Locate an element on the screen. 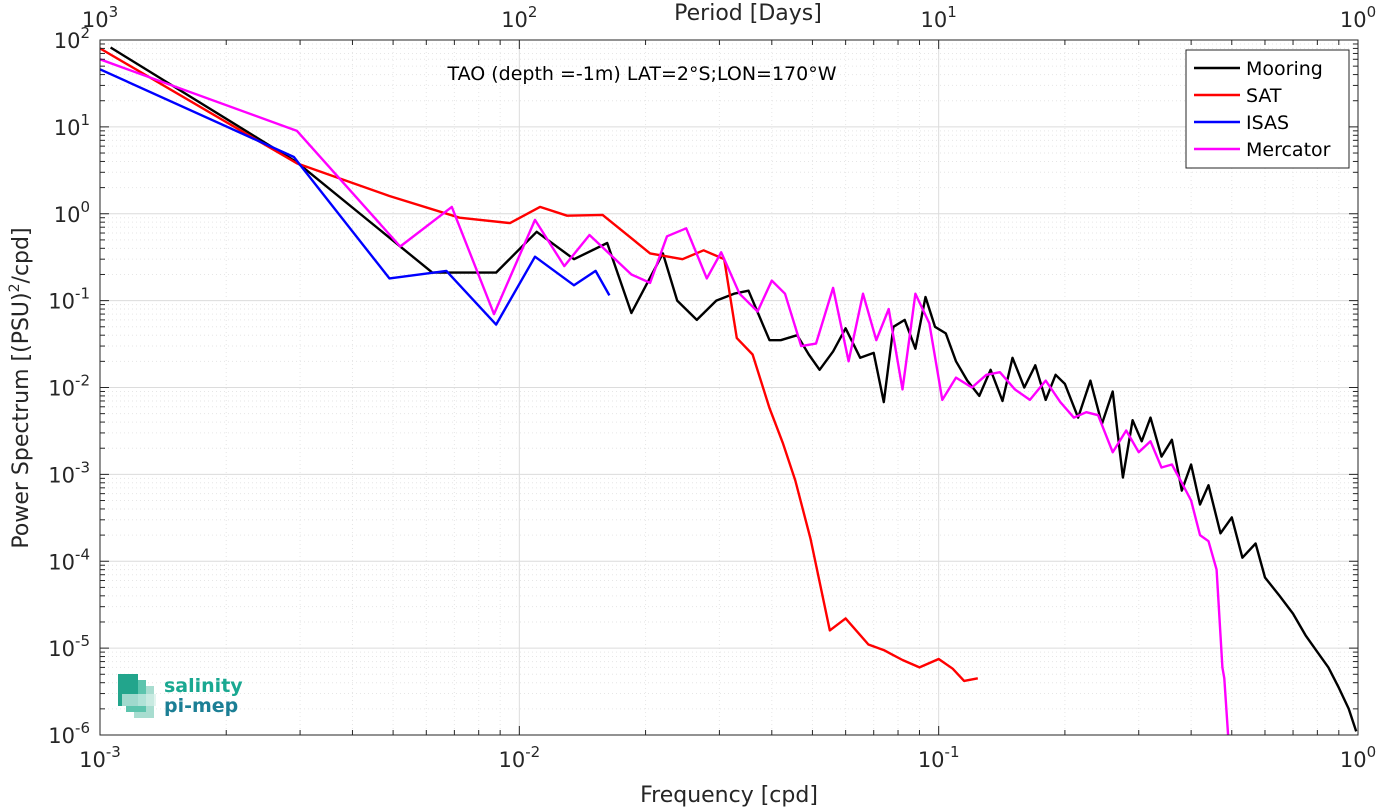  top-x-tick-label: 10³ is located at coordinates (100, 17).